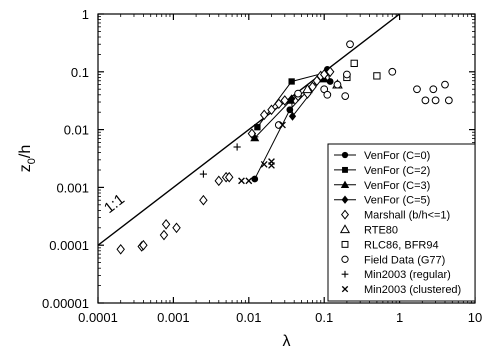  What do you see at coordinates (399, 317) in the screenshot?
I see `x-tick-label: 1` at bounding box center [399, 317].